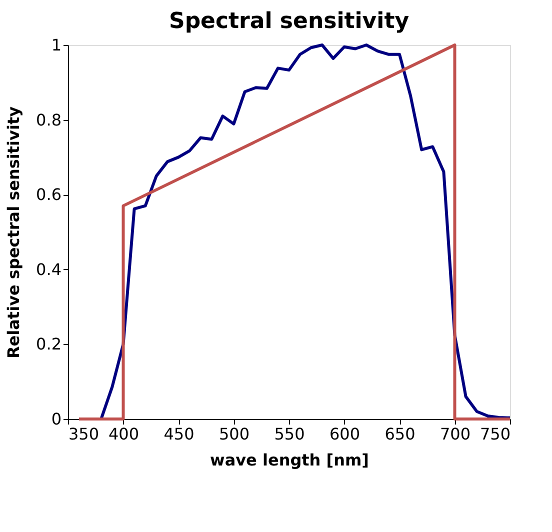  What do you see at coordinates (56, 419) in the screenshot?
I see `y-tick-label: 0` at bounding box center [56, 419].